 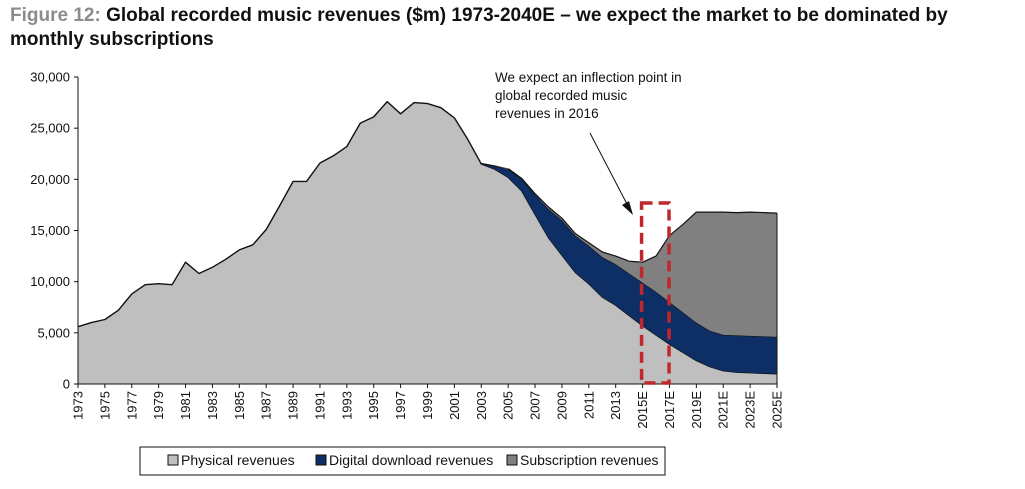 What do you see at coordinates (512, 460) in the screenshot?
I see `subscription-legend-swatch` at bounding box center [512, 460].